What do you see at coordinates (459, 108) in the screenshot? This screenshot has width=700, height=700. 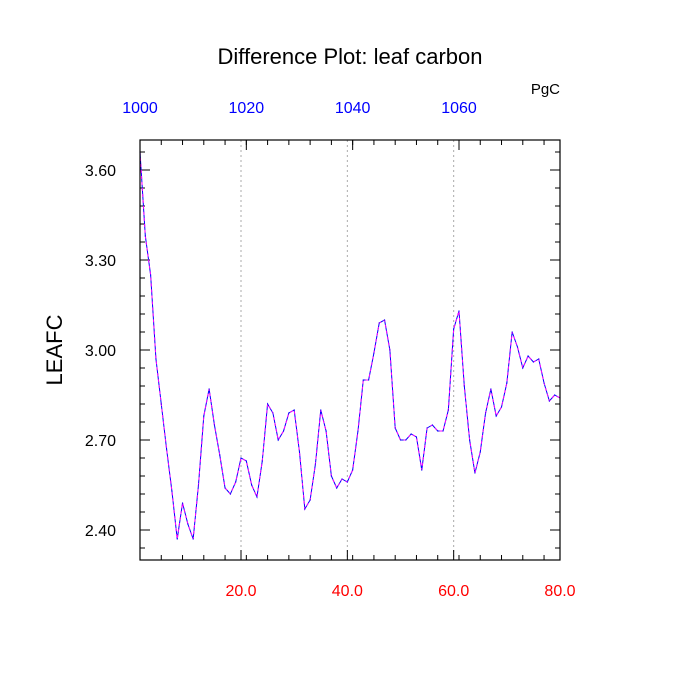 I see `x-top-tick-label: 1060` at bounding box center [459, 108].